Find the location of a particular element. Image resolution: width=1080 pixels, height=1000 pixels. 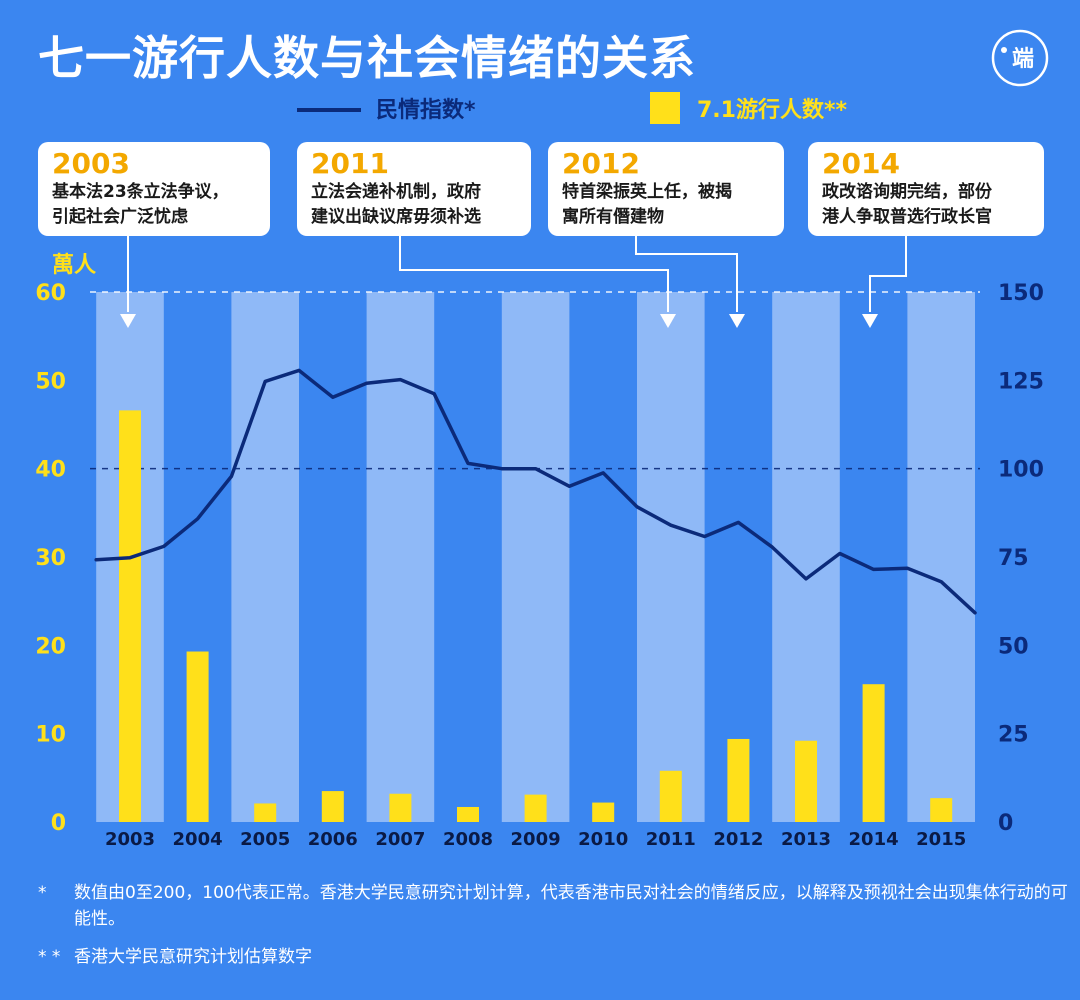

chart-title: 七一游行人数与社会情绪的关系 is located at coordinates (367, 58).